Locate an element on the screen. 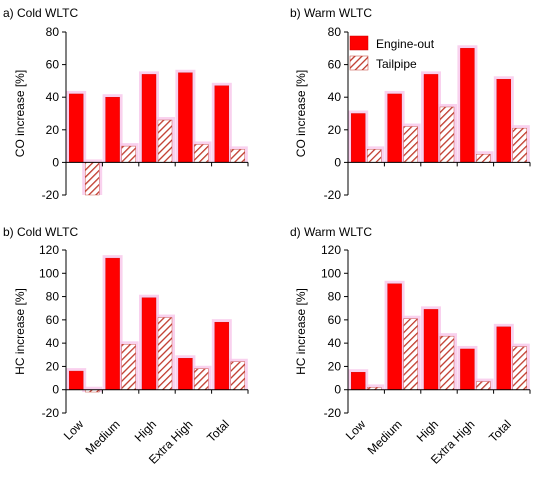 Image resolution: width=550 pixels, height=477 pixels. legend-swatch-tailpipe is located at coordinates (359, 63).